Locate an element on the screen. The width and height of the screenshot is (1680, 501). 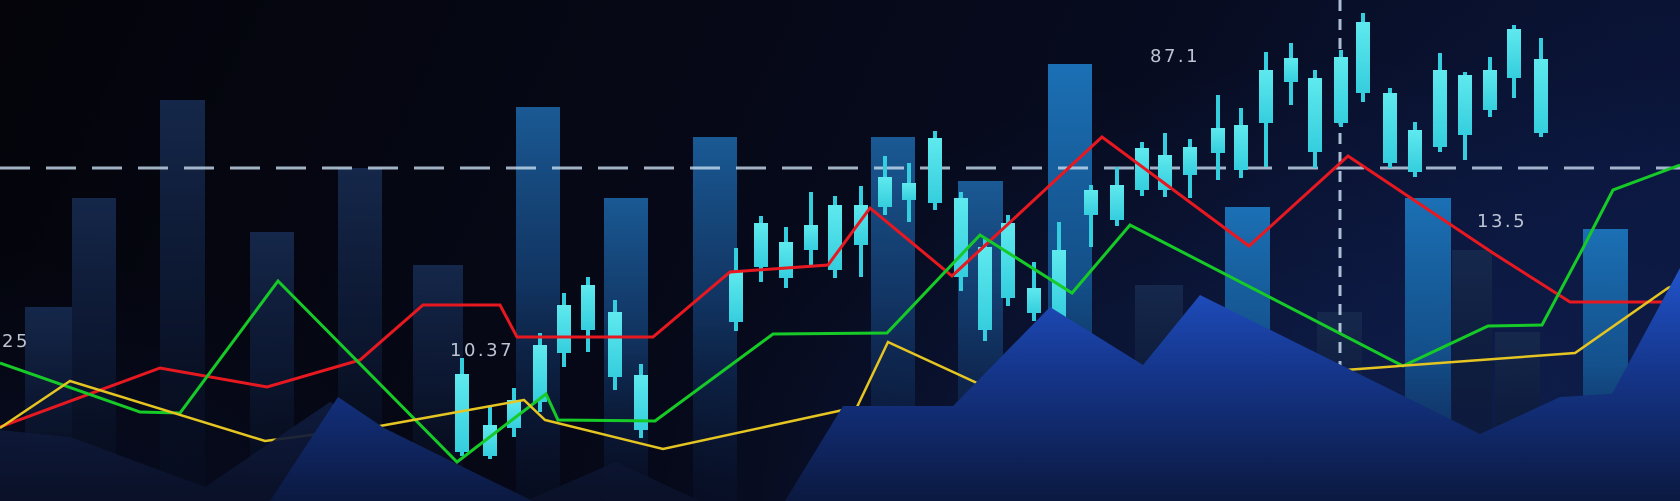
price-label: 25 is located at coordinates (16, 341).